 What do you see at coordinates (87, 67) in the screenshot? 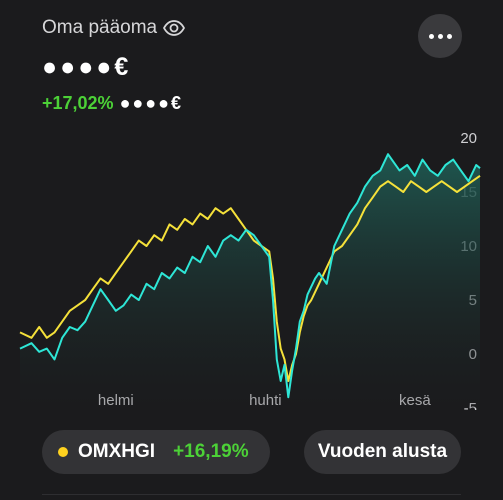
I see `balance-masked: ●●●●€` at bounding box center [87, 67].